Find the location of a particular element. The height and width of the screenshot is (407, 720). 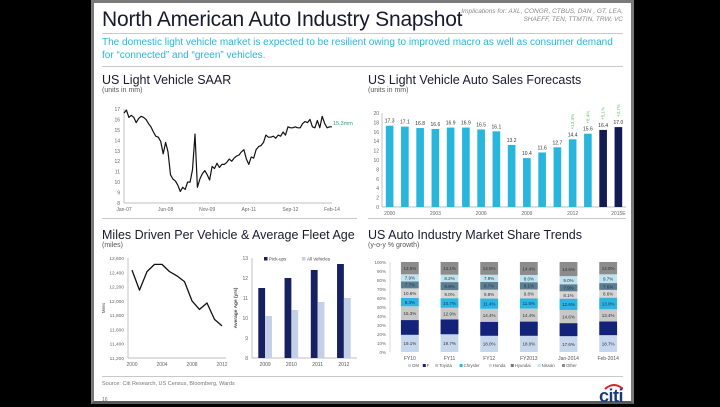

share-segment-label: 13.4% is located at coordinates (608, 315).